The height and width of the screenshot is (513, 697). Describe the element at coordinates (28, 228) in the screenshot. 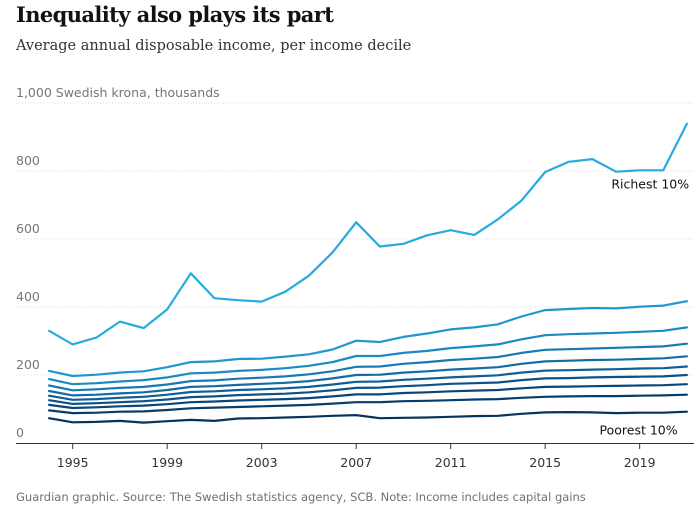

I see `y-tick-label: 600` at that location.